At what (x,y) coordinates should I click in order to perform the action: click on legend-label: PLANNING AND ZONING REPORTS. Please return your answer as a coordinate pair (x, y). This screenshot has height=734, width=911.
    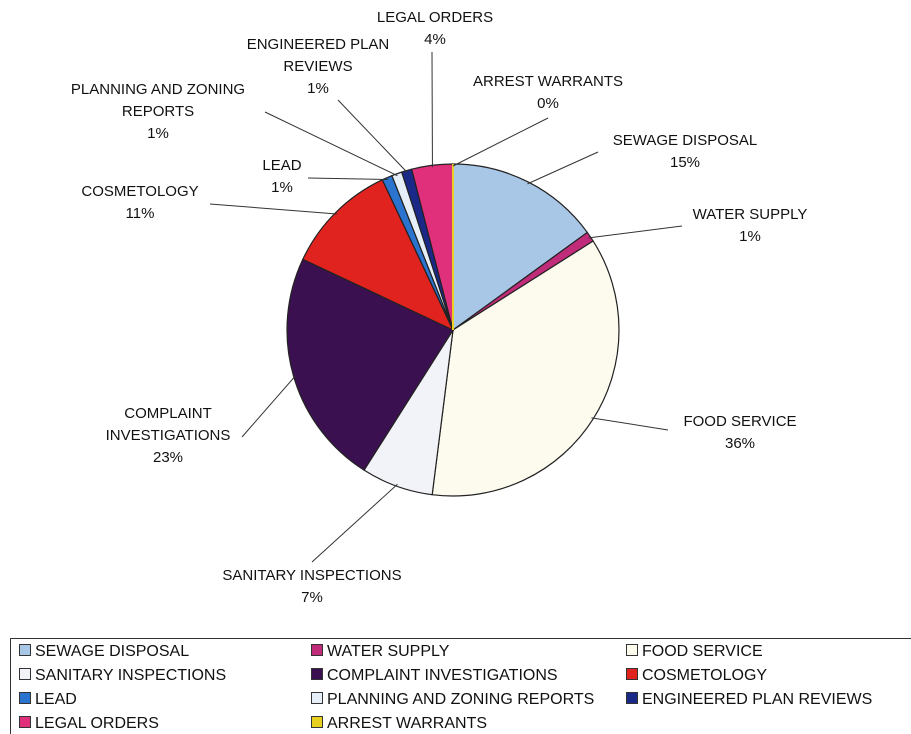
    Looking at the image, I should click on (461, 699).